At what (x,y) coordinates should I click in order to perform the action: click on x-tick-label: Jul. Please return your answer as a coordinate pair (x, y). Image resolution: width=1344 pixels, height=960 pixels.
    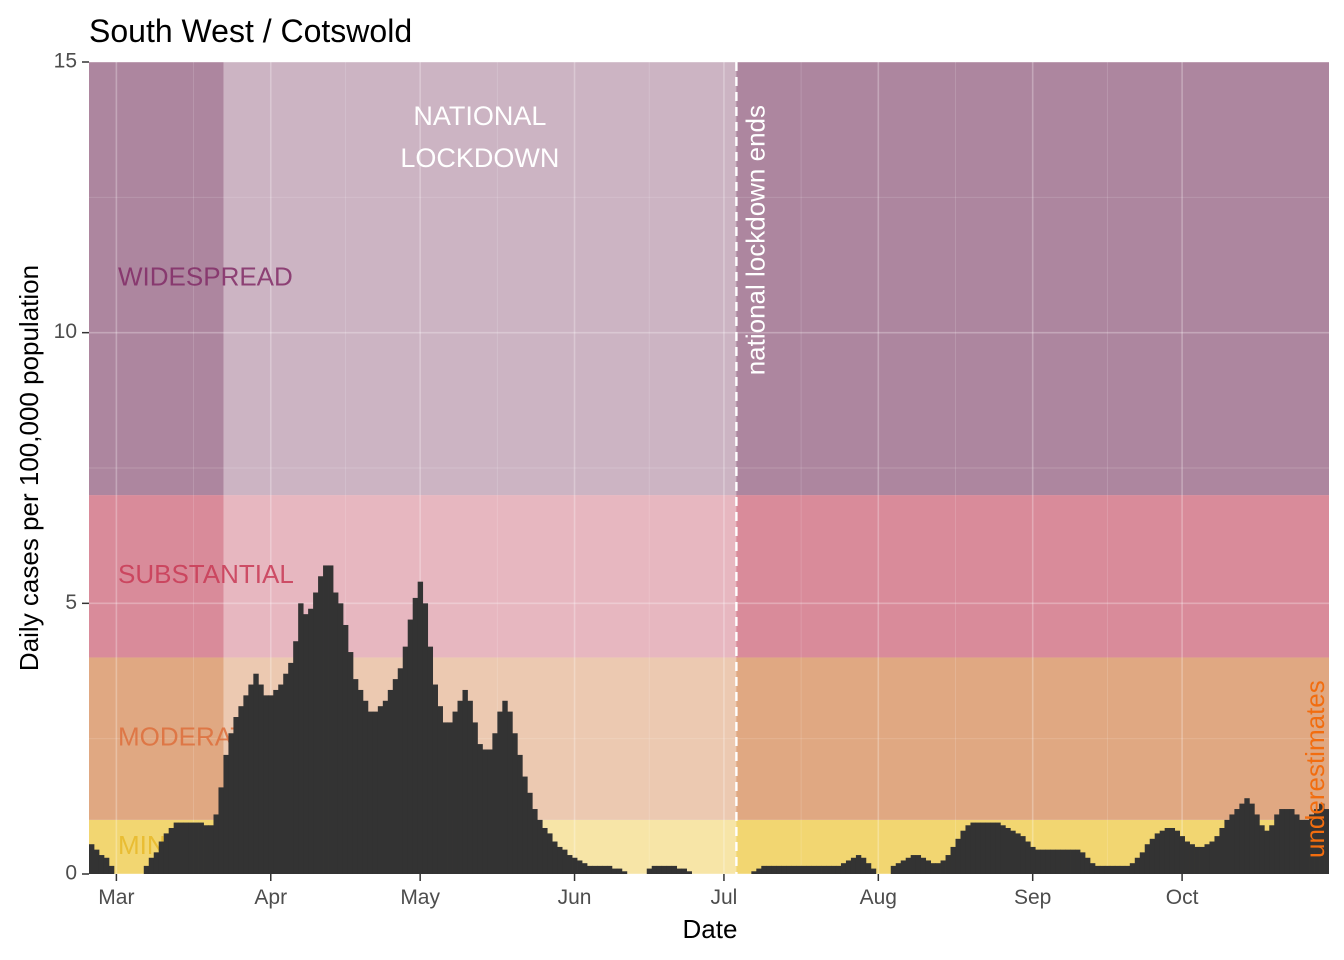
    Looking at the image, I should click on (724, 897).